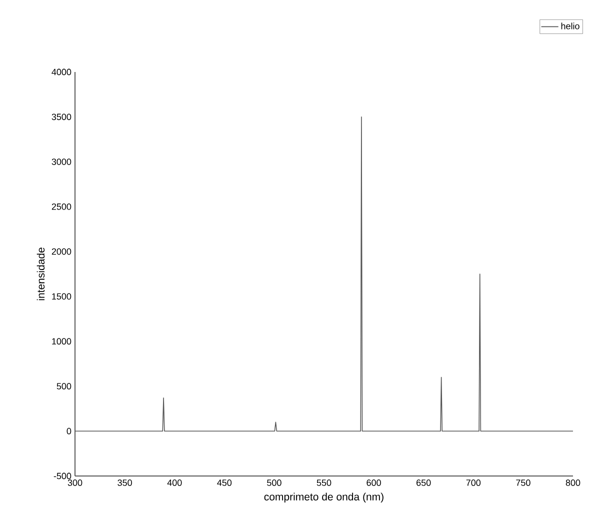 The image size is (611, 526). Describe the element at coordinates (573, 483) in the screenshot. I see `x-tick-label: 800` at that location.